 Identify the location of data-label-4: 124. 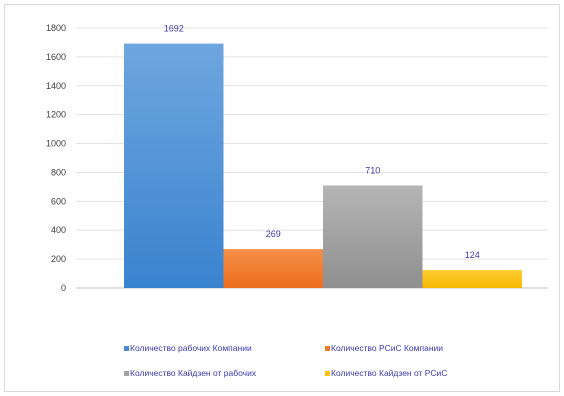
(472, 255).